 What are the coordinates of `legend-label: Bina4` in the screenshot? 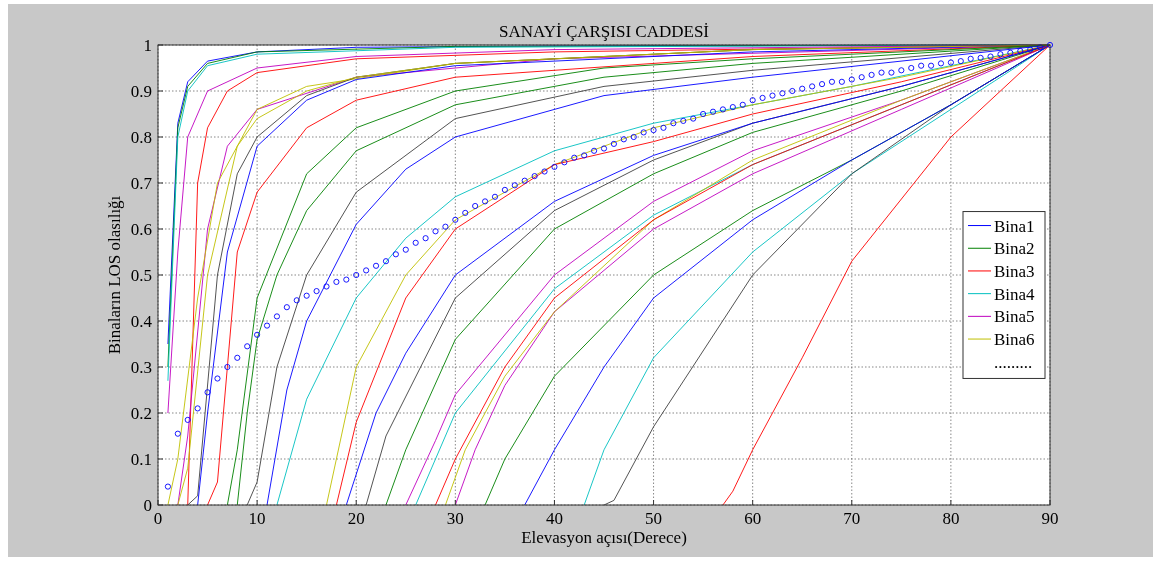 It's located at (1015, 294).